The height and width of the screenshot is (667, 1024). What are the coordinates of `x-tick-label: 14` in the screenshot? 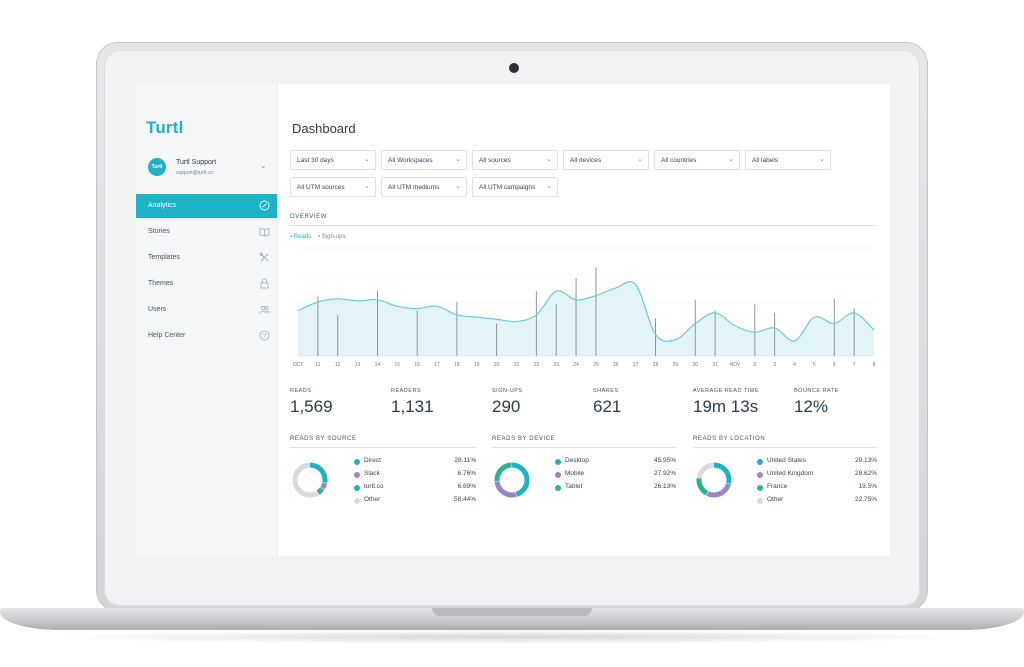 It's located at (378, 365).